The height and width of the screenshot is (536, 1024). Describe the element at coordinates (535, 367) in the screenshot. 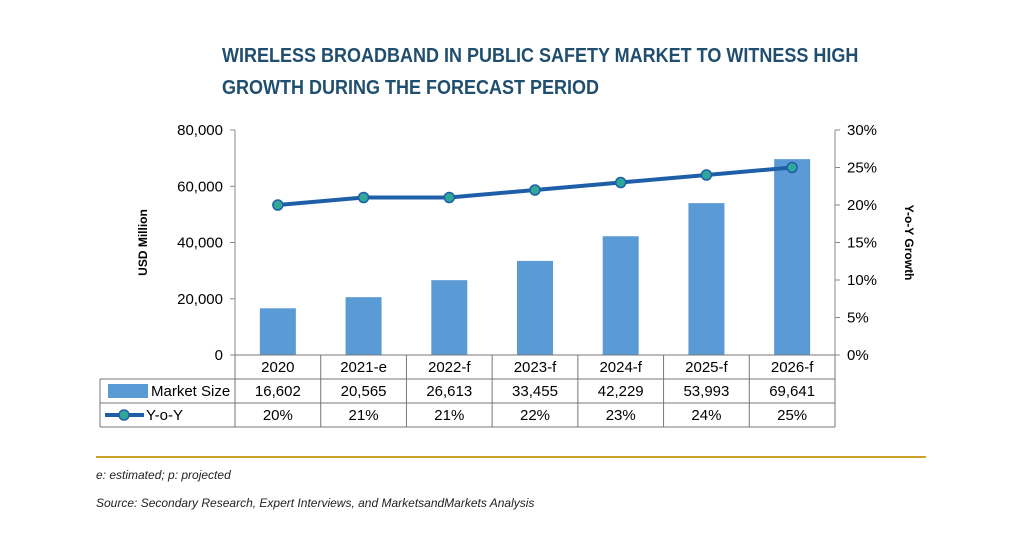

I see `category-label: 2023-f` at that location.